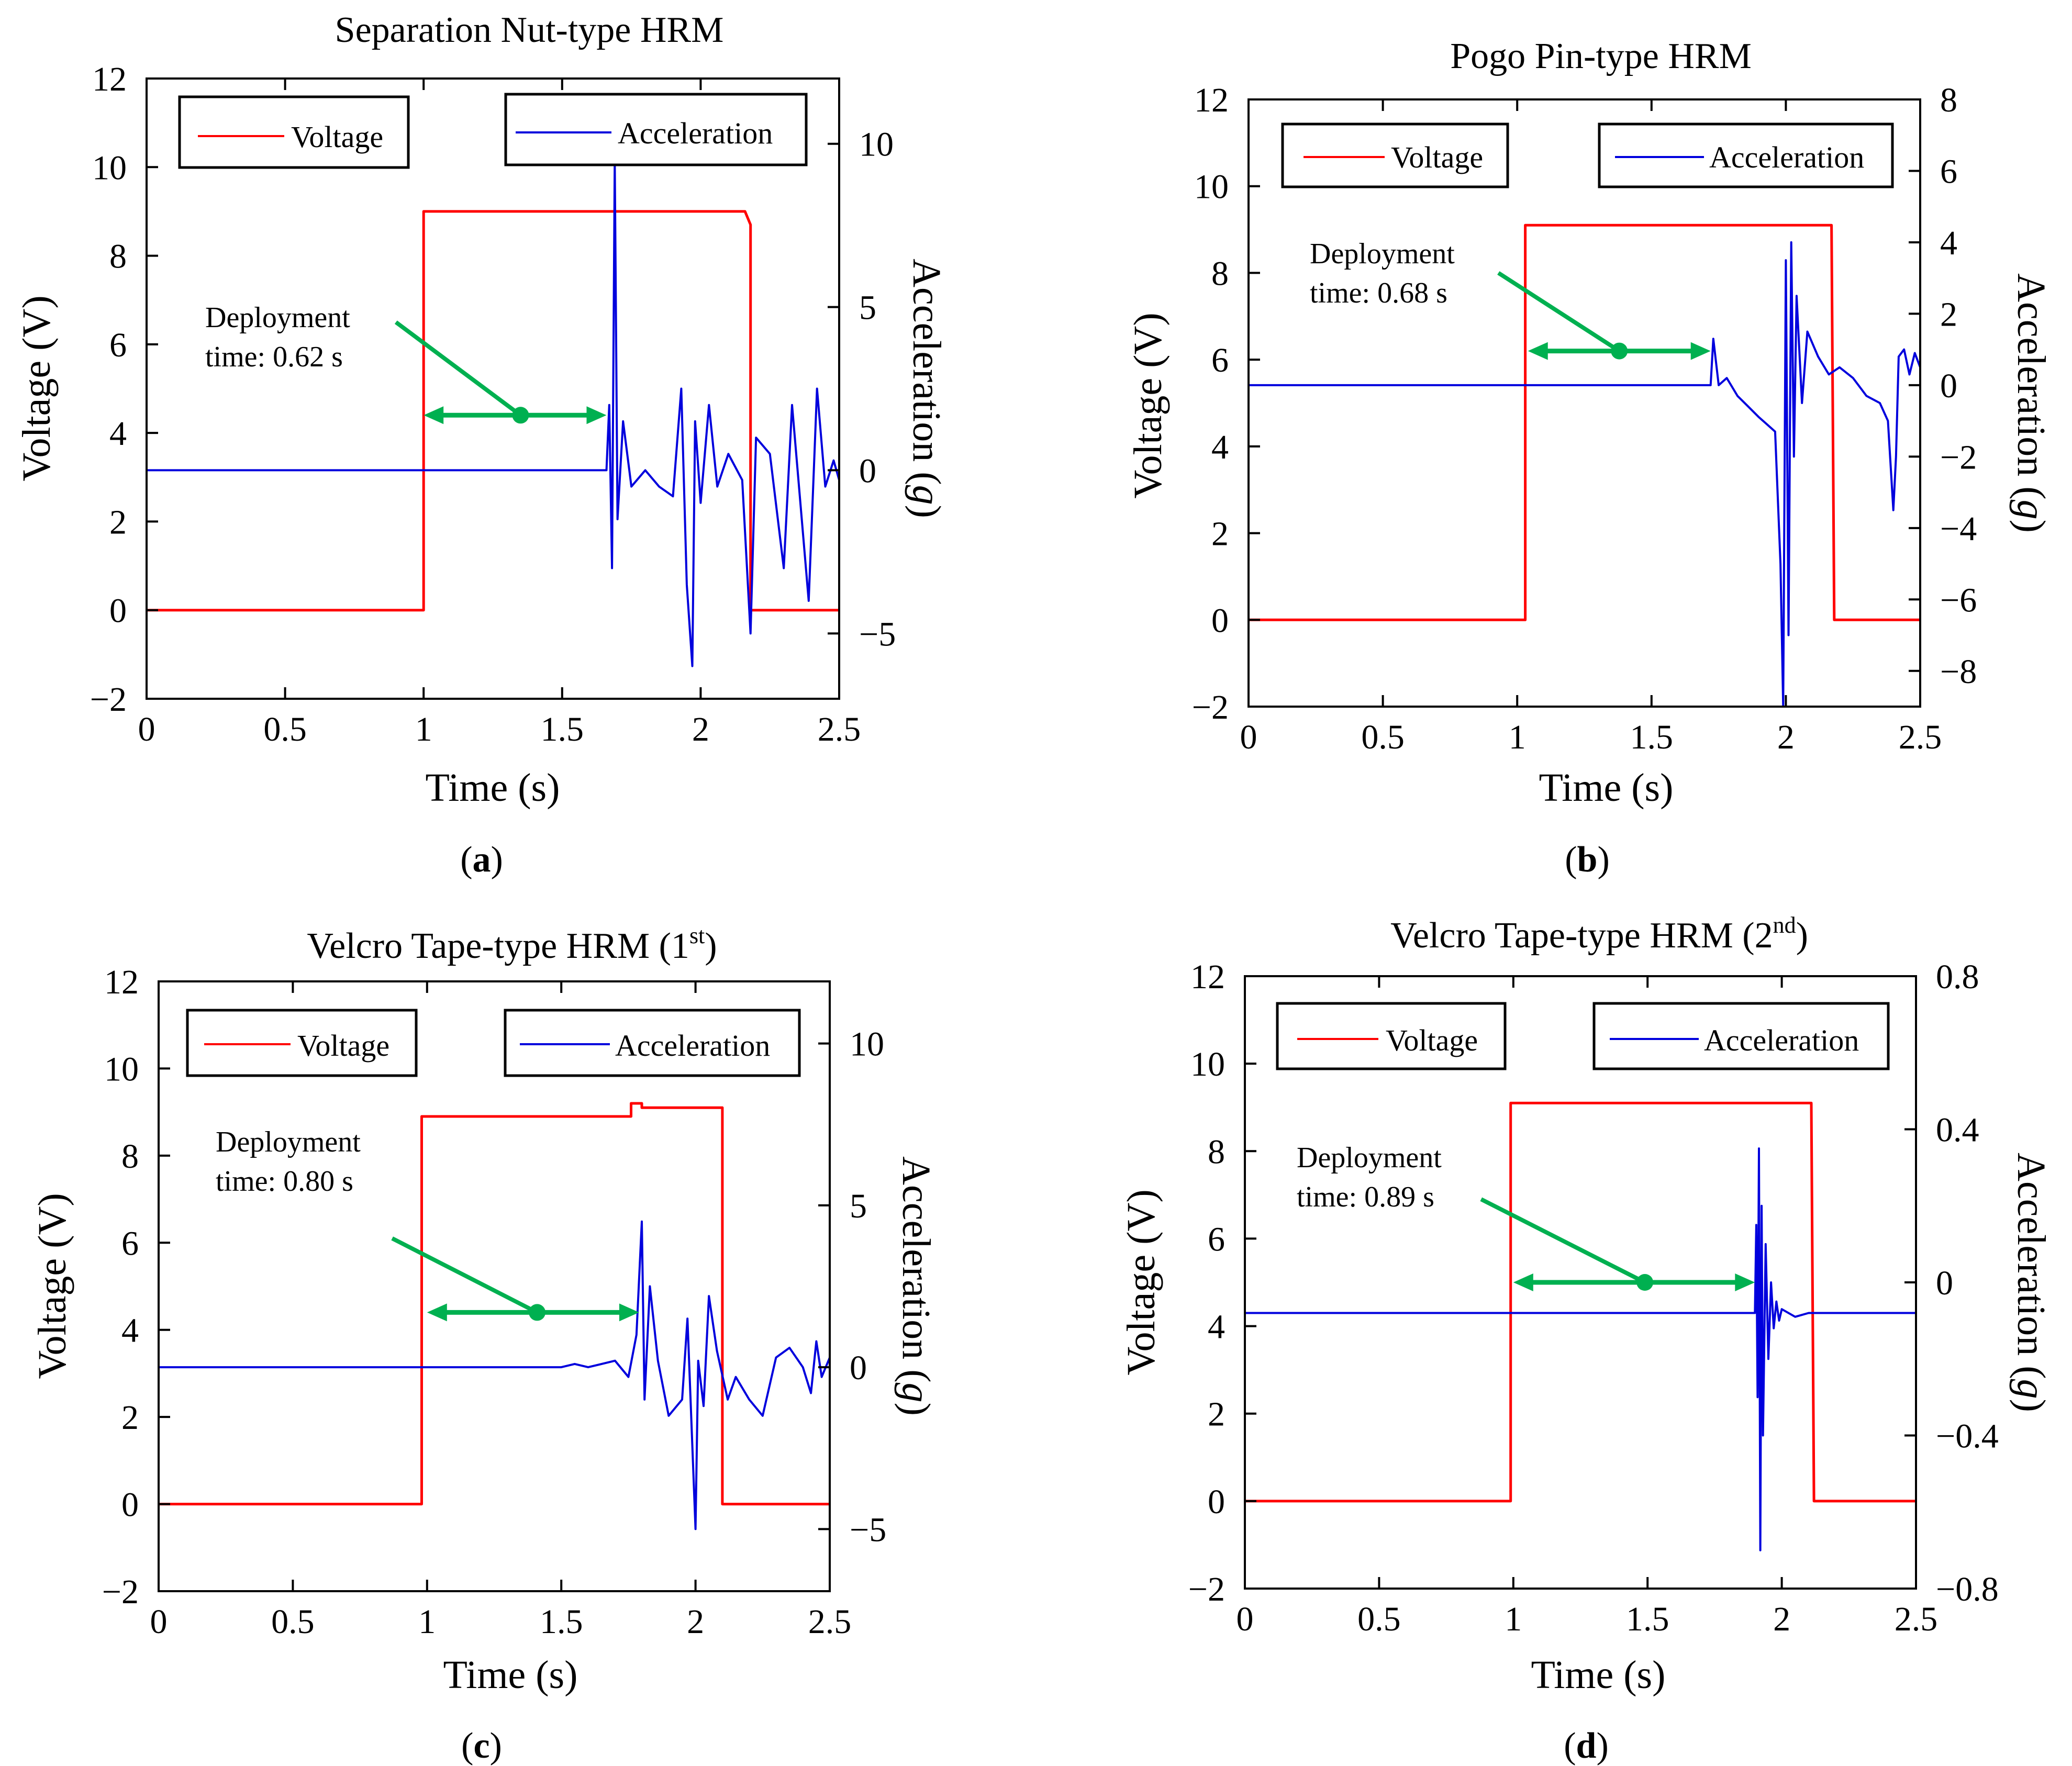  What do you see at coordinates (284, 1181) in the screenshot?
I see `annotation-line2: time: 0.80 s` at bounding box center [284, 1181].